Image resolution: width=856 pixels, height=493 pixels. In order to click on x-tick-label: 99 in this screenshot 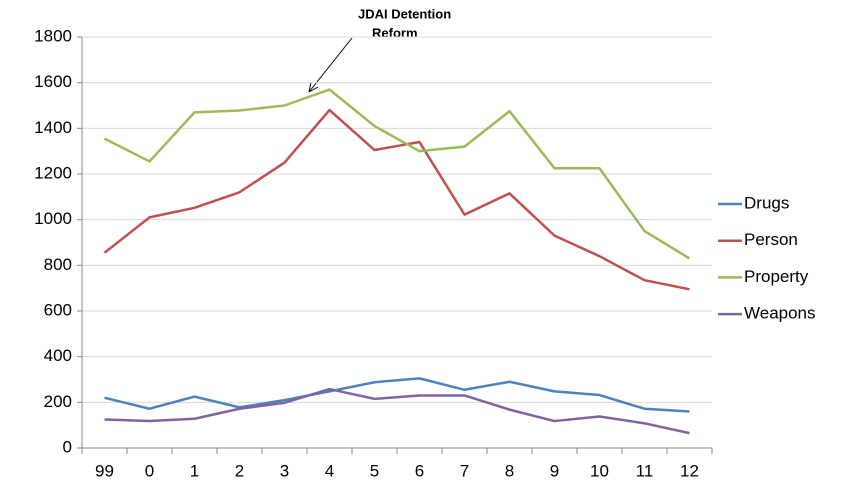, I will do `click(104, 470)`.